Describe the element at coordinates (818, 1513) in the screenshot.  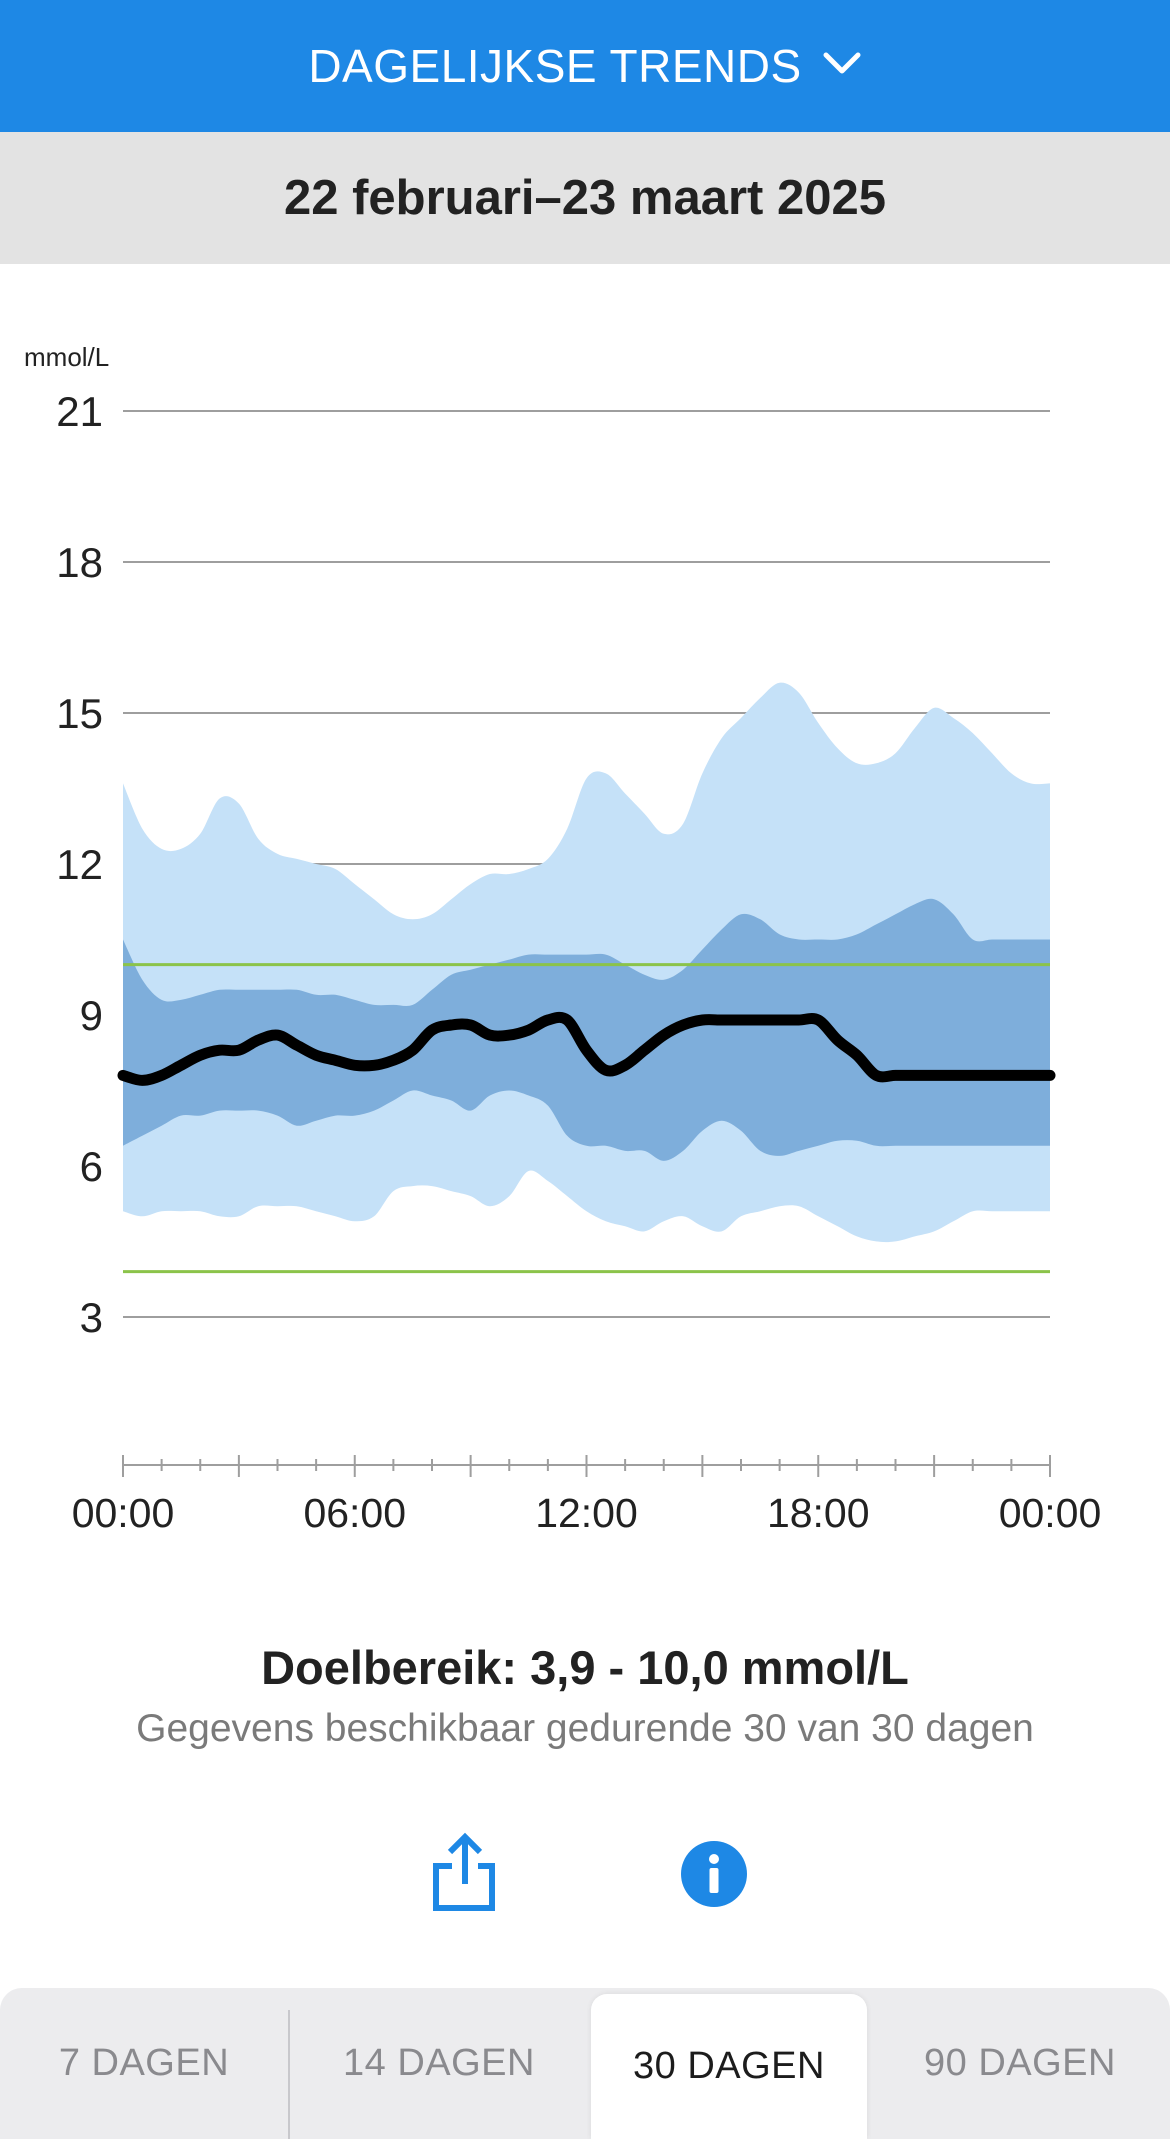
I see `x-tick-label: 18:00` at that location.